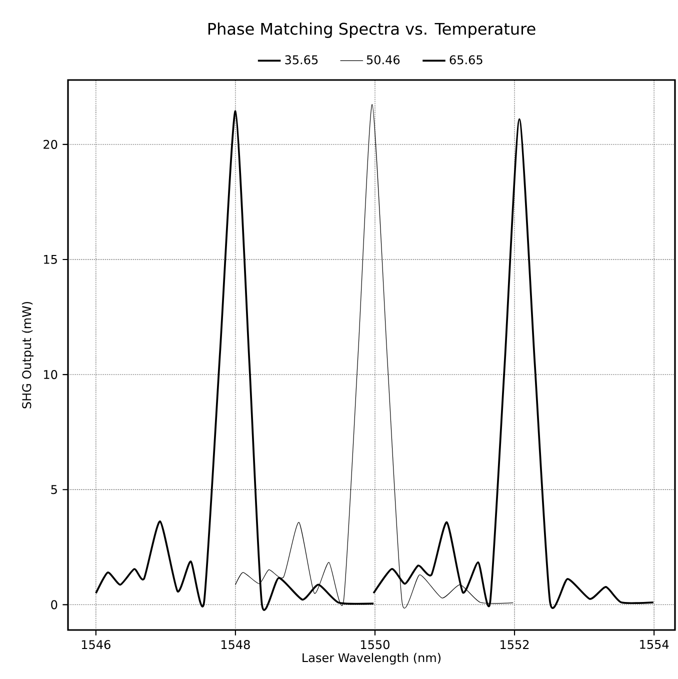 The image size is (678, 679). Describe the element at coordinates (514, 645) in the screenshot. I see `x-tick-label: 1552` at that location.